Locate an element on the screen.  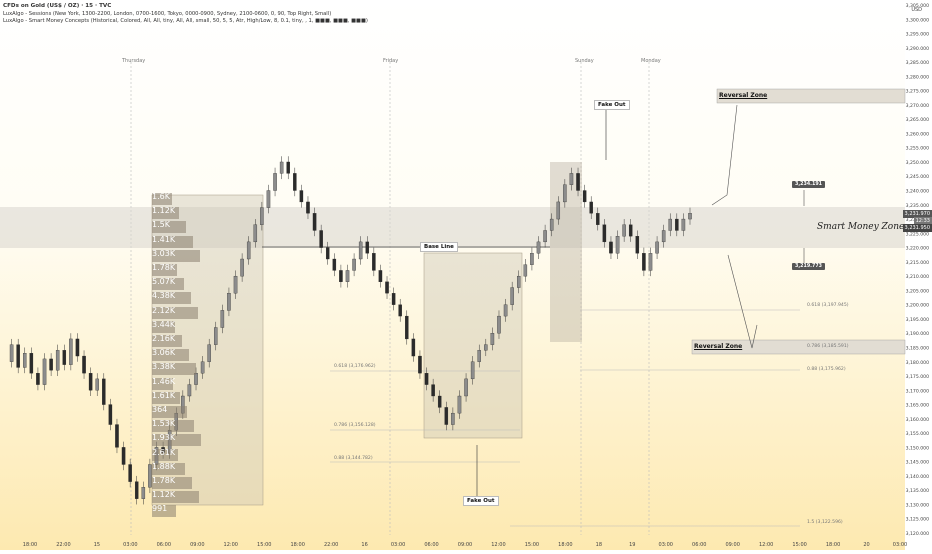
y-tick-label: 3,240.000 is located at coordinates (917, 192).